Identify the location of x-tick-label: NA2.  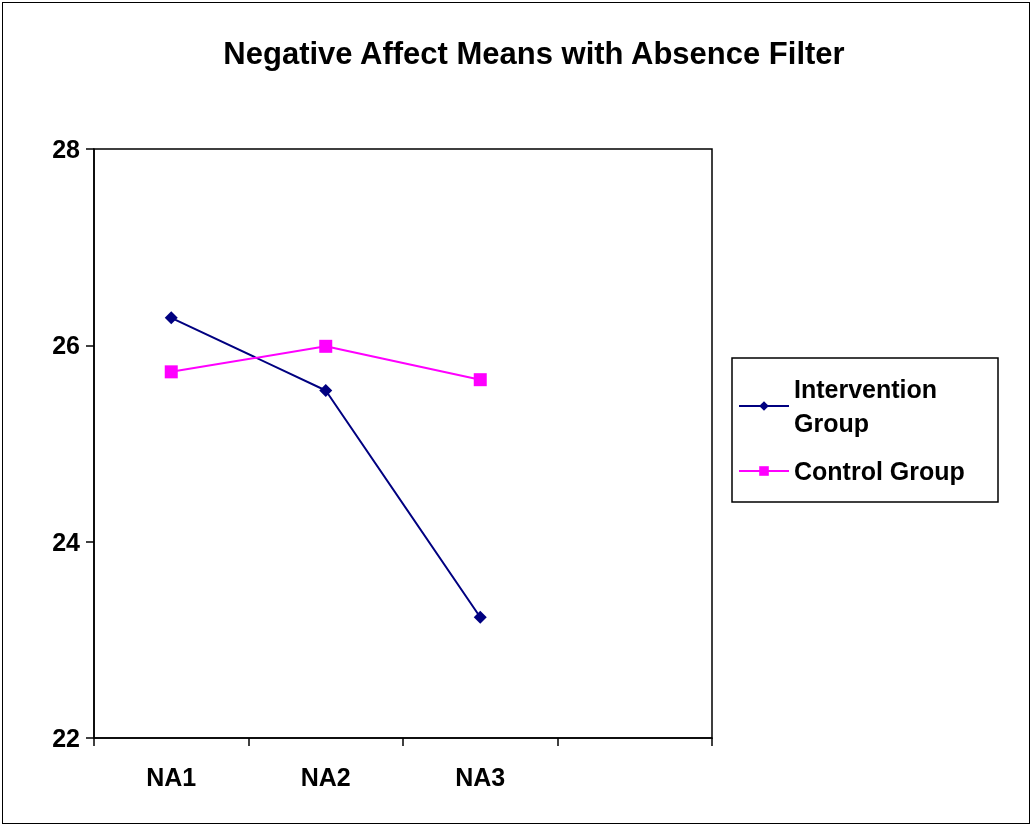
(325, 776).